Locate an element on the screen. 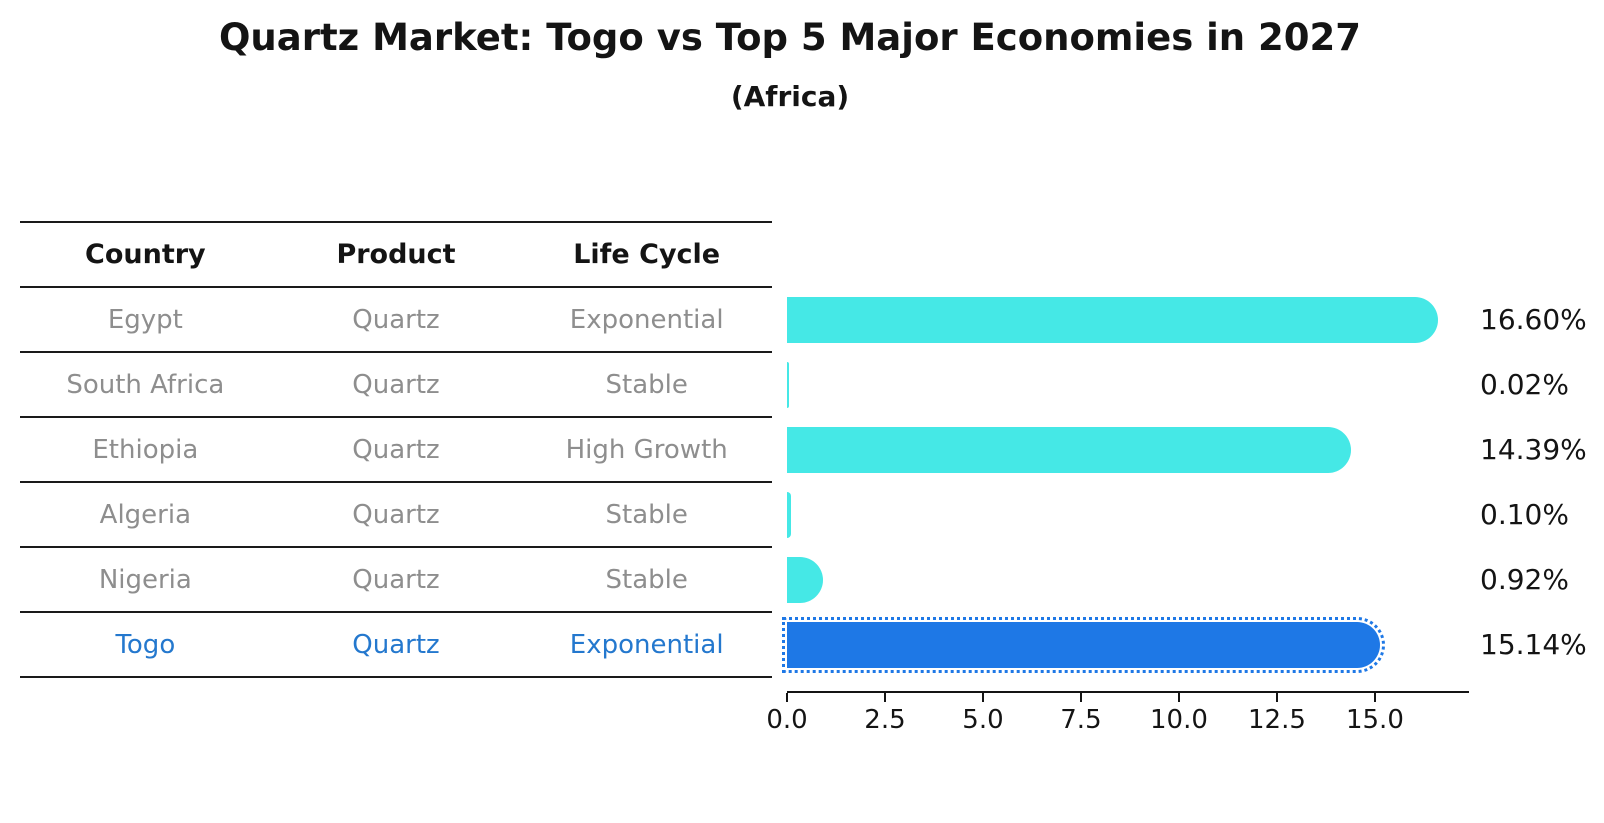 The image size is (1604, 823). country-cell: Togo is located at coordinates (145, 644).